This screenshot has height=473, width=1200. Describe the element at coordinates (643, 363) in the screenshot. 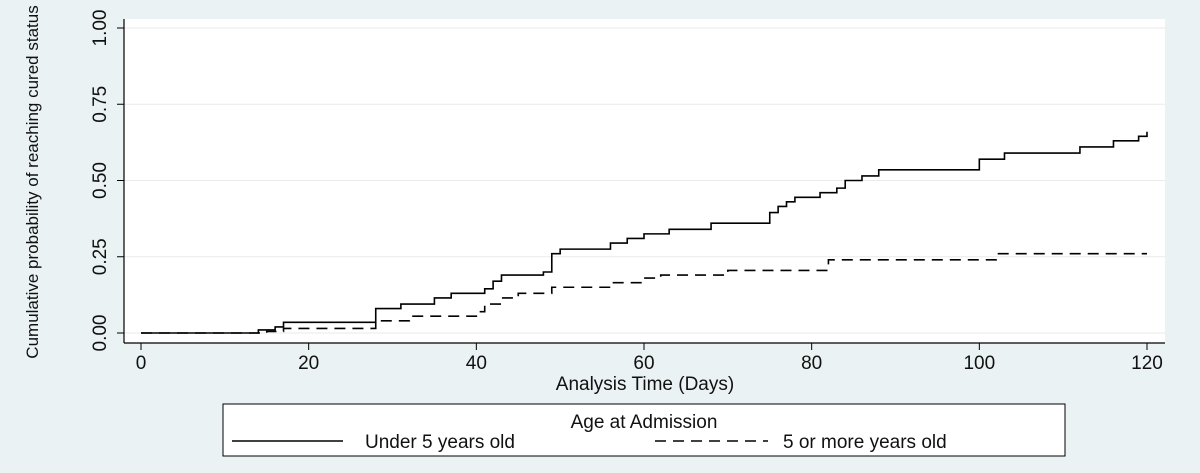

I see `x-tick-label: 60` at that location.